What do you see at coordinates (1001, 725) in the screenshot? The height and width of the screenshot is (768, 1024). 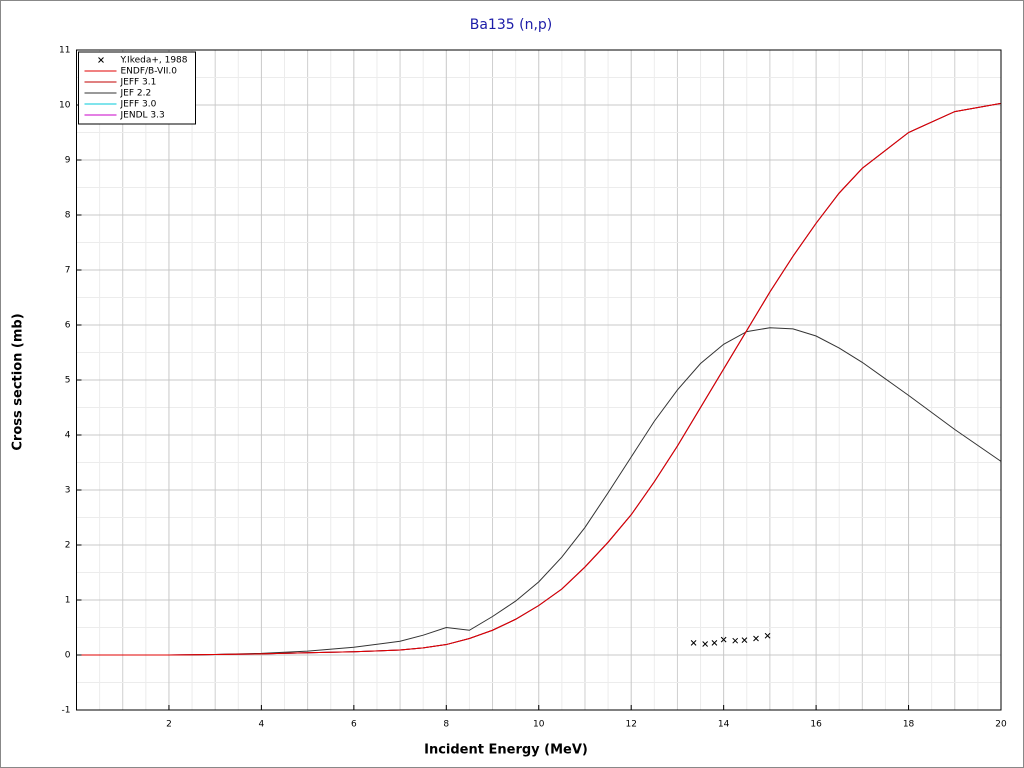 I see `x-tick-label: 20` at bounding box center [1001, 725].